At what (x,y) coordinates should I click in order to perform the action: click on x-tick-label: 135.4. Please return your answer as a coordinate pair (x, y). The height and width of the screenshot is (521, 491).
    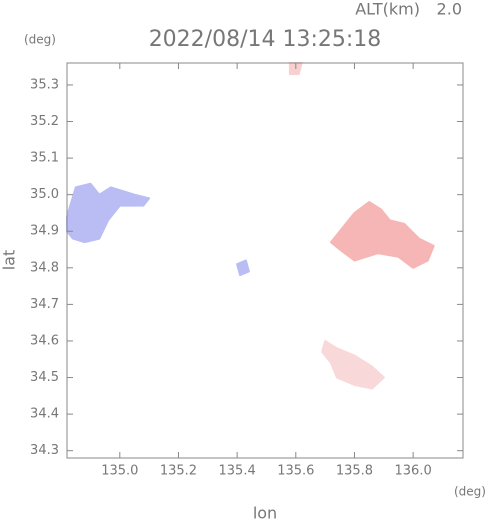
    Looking at the image, I should click on (237, 471).